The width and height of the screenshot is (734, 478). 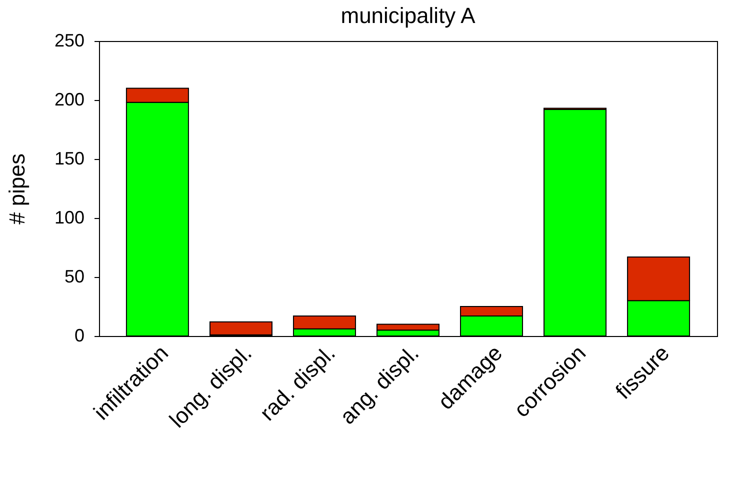 What do you see at coordinates (408, 15) in the screenshot?
I see `chart-title: municipality A` at bounding box center [408, 15].